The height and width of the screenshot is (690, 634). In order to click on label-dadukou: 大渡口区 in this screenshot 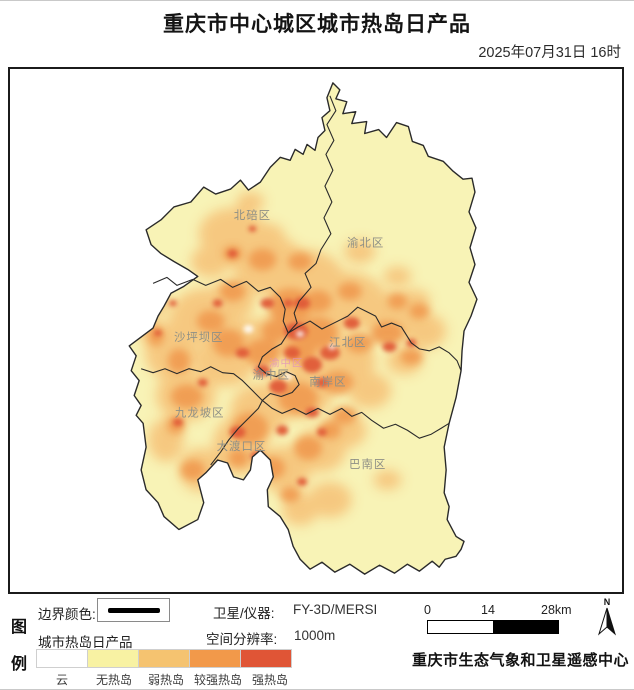, I will do `click(242, 446)`.